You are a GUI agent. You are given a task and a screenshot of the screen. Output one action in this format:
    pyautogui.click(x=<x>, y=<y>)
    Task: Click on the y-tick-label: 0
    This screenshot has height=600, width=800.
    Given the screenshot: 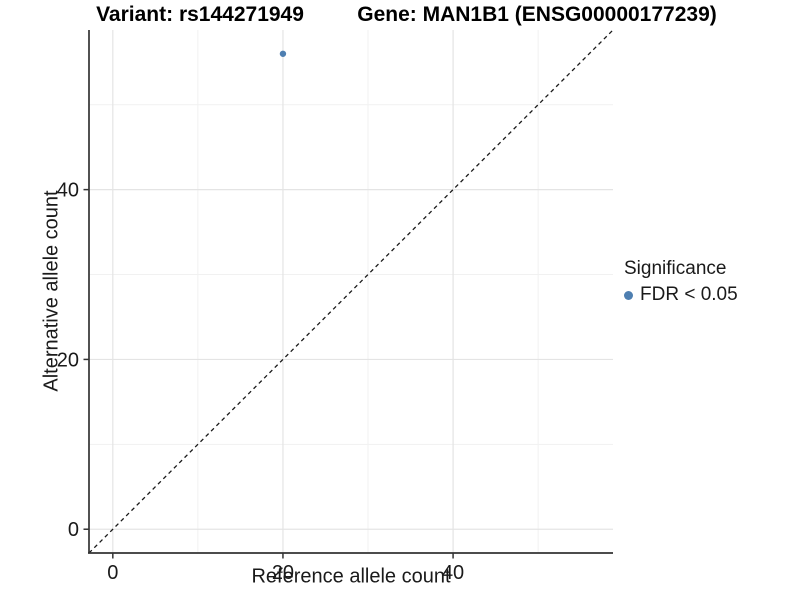 What is the action you would take?
    pyautogui.click(x=73, y=530)
    